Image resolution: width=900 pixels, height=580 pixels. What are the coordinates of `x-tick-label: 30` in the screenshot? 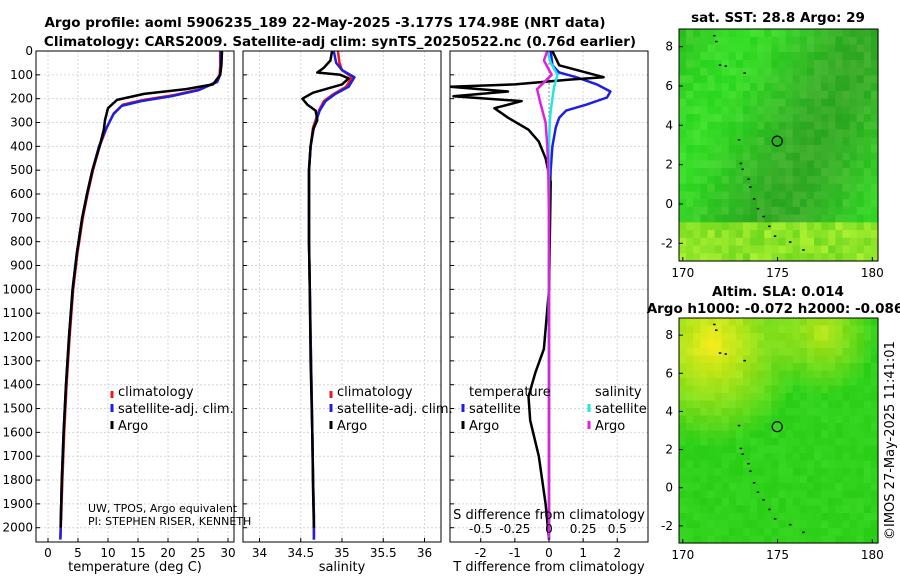 It's located at (227, 553).